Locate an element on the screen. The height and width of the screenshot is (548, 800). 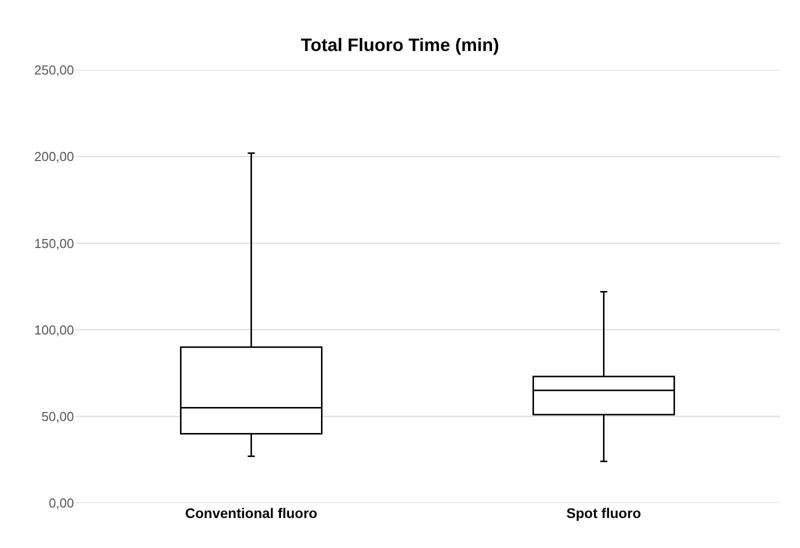
y-tick-label: 200,00 is located at coordinates (54, 156).